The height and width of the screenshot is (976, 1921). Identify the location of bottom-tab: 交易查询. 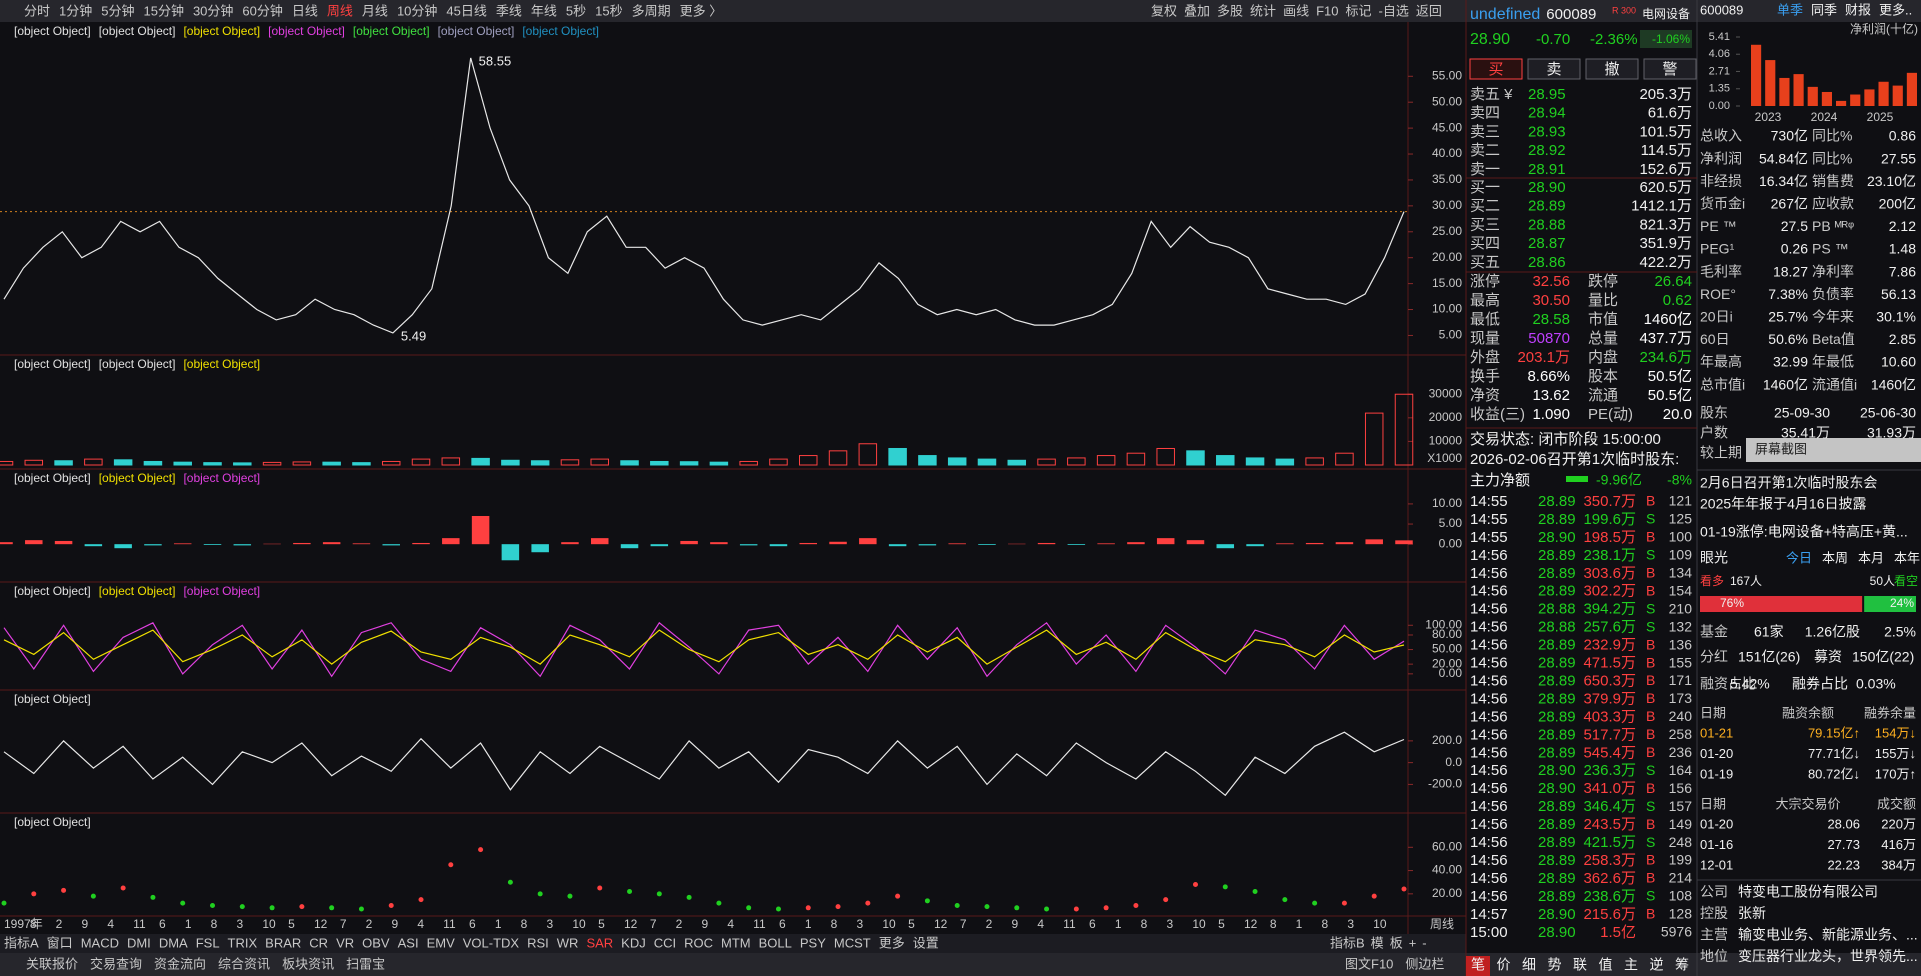
(116, 963).